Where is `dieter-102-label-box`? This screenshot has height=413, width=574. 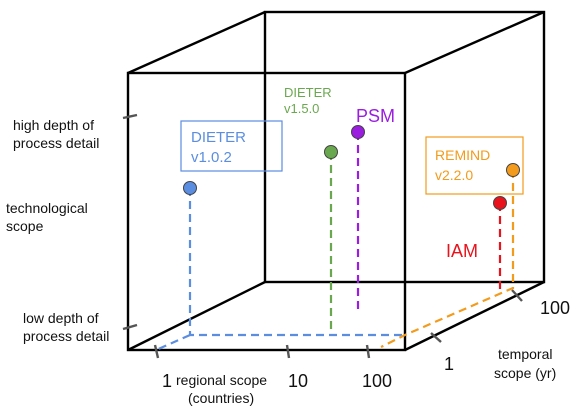
dieter-102-label-box is located at coordinates (231, 146).